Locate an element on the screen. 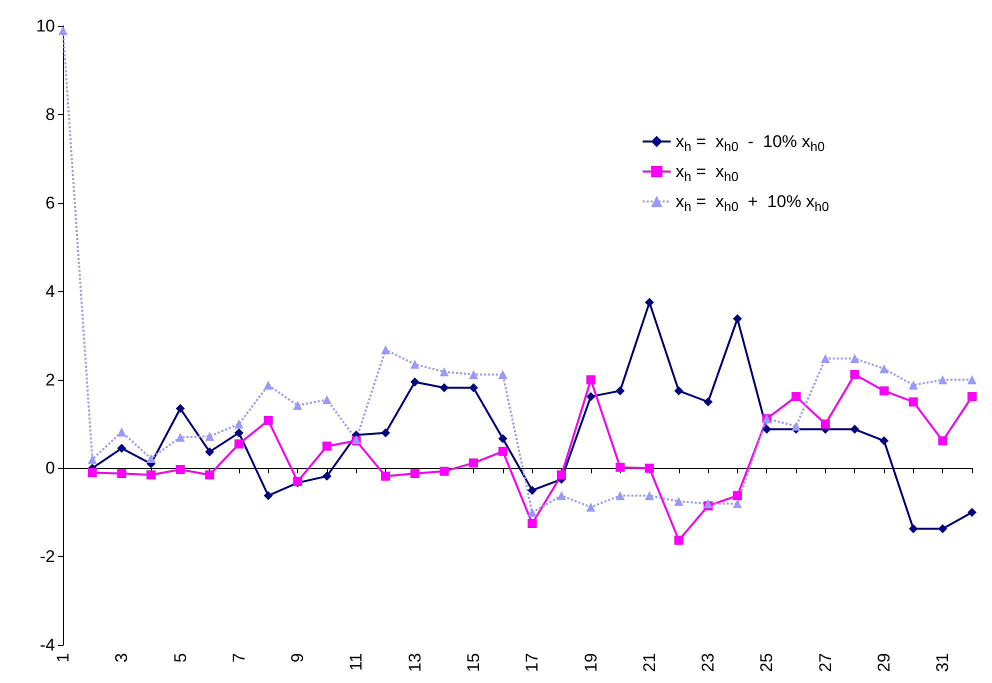 This screenshot has width=992, height=683. x-tick-label: 13 is located at coordinates (414, 662).